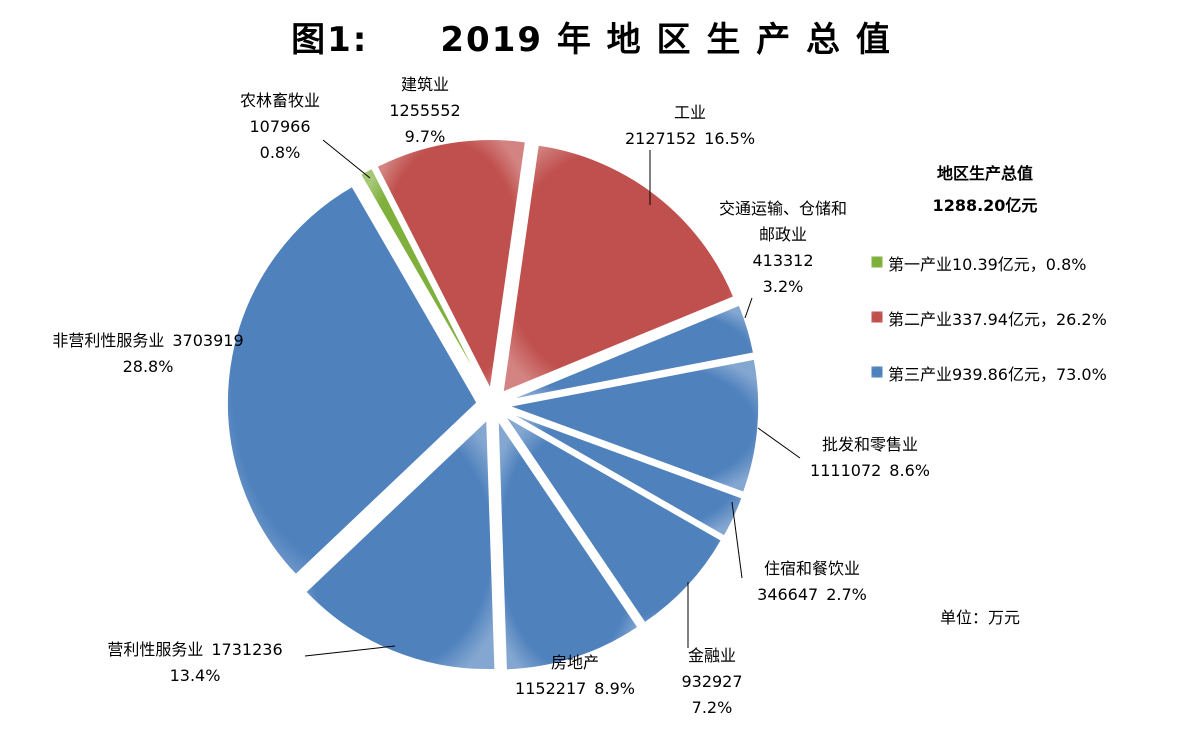  I want to click on legend-total: 1288.20亿元, so click(985, 205).